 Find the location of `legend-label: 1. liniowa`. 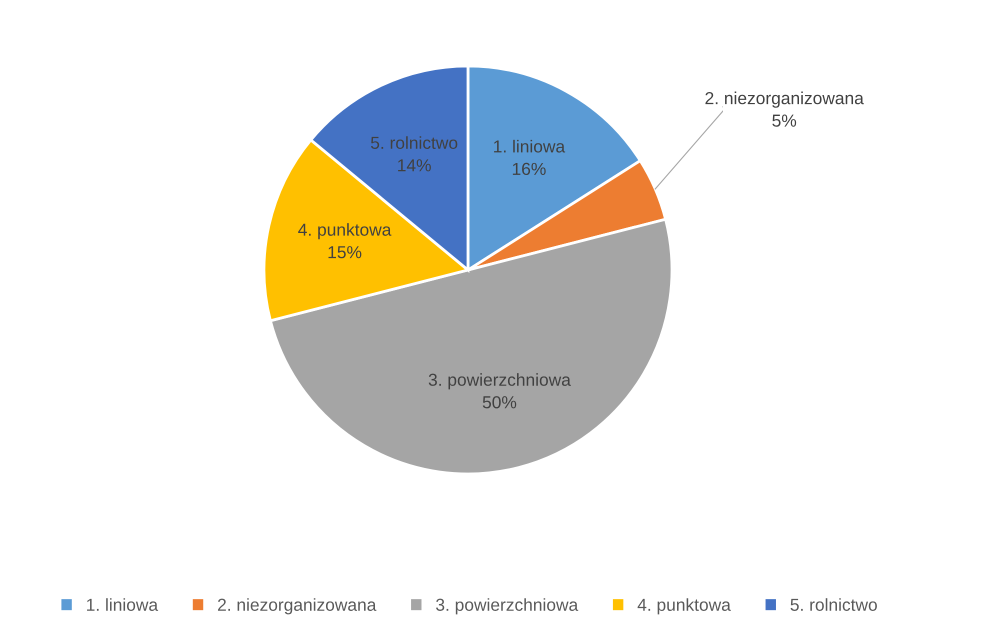

legend-label: 1. liniowa is located at coordinates (122, 604).